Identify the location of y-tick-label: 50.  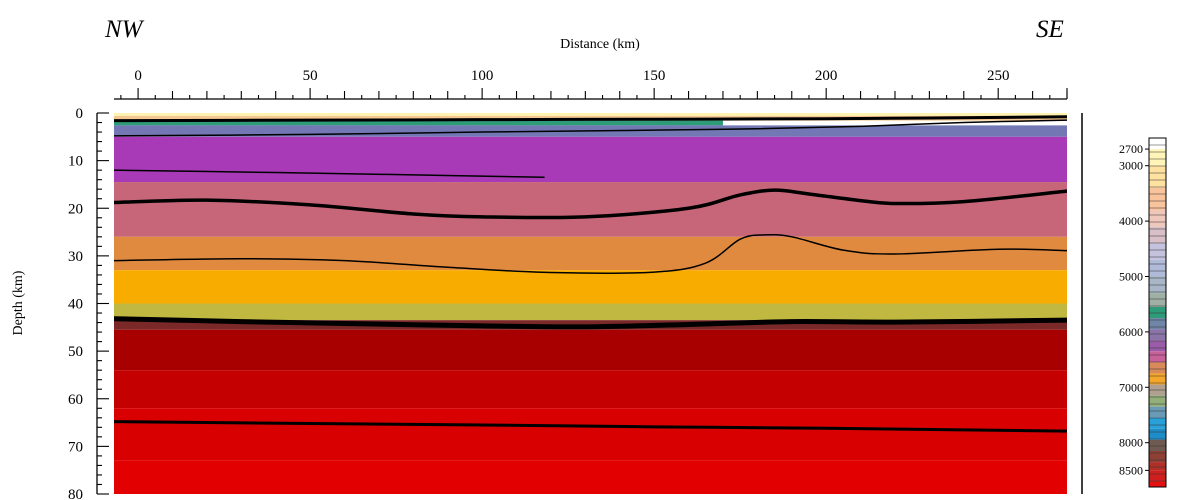
(75, 352).